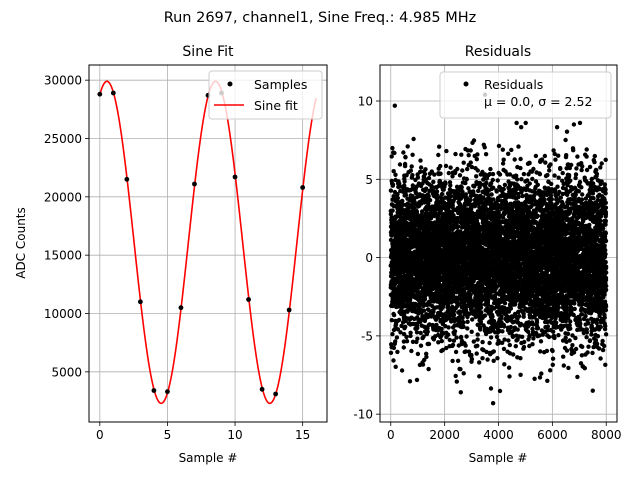  Describe the element at coordinates (234, 435) in the screenshot. I see `x-tick-label: 10` at that location.